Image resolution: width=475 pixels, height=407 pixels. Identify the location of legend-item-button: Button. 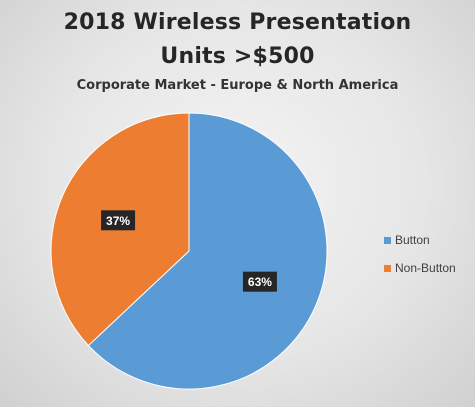
(420, 240).